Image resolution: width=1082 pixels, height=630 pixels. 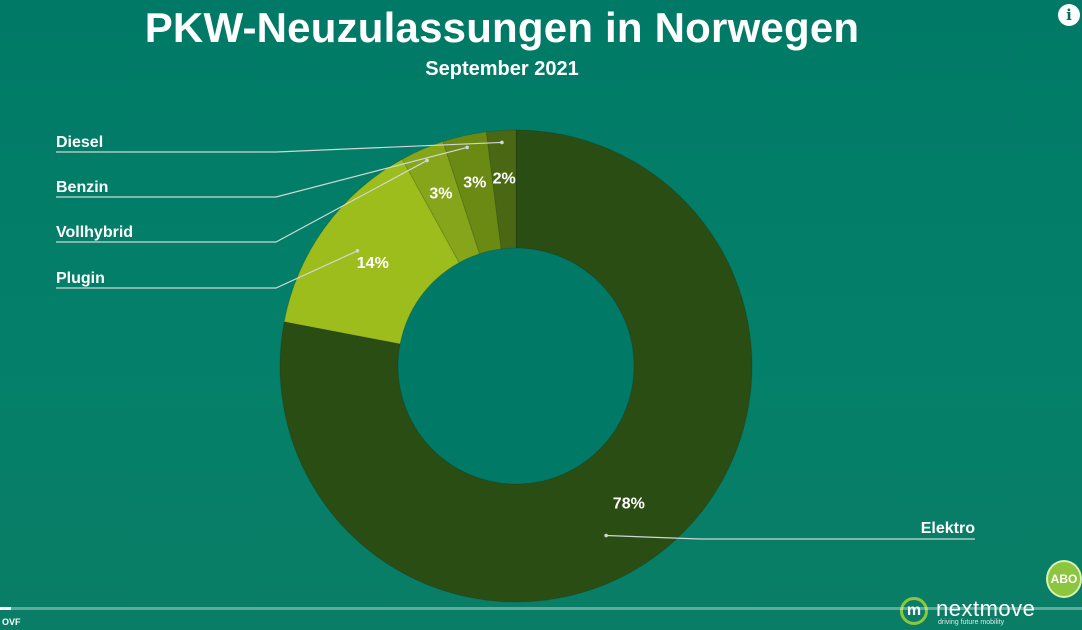 What do you see at coordinates (467, 147) in the screenshot?
I see `leader-dot-benzin` at bounding box center [467, 147].